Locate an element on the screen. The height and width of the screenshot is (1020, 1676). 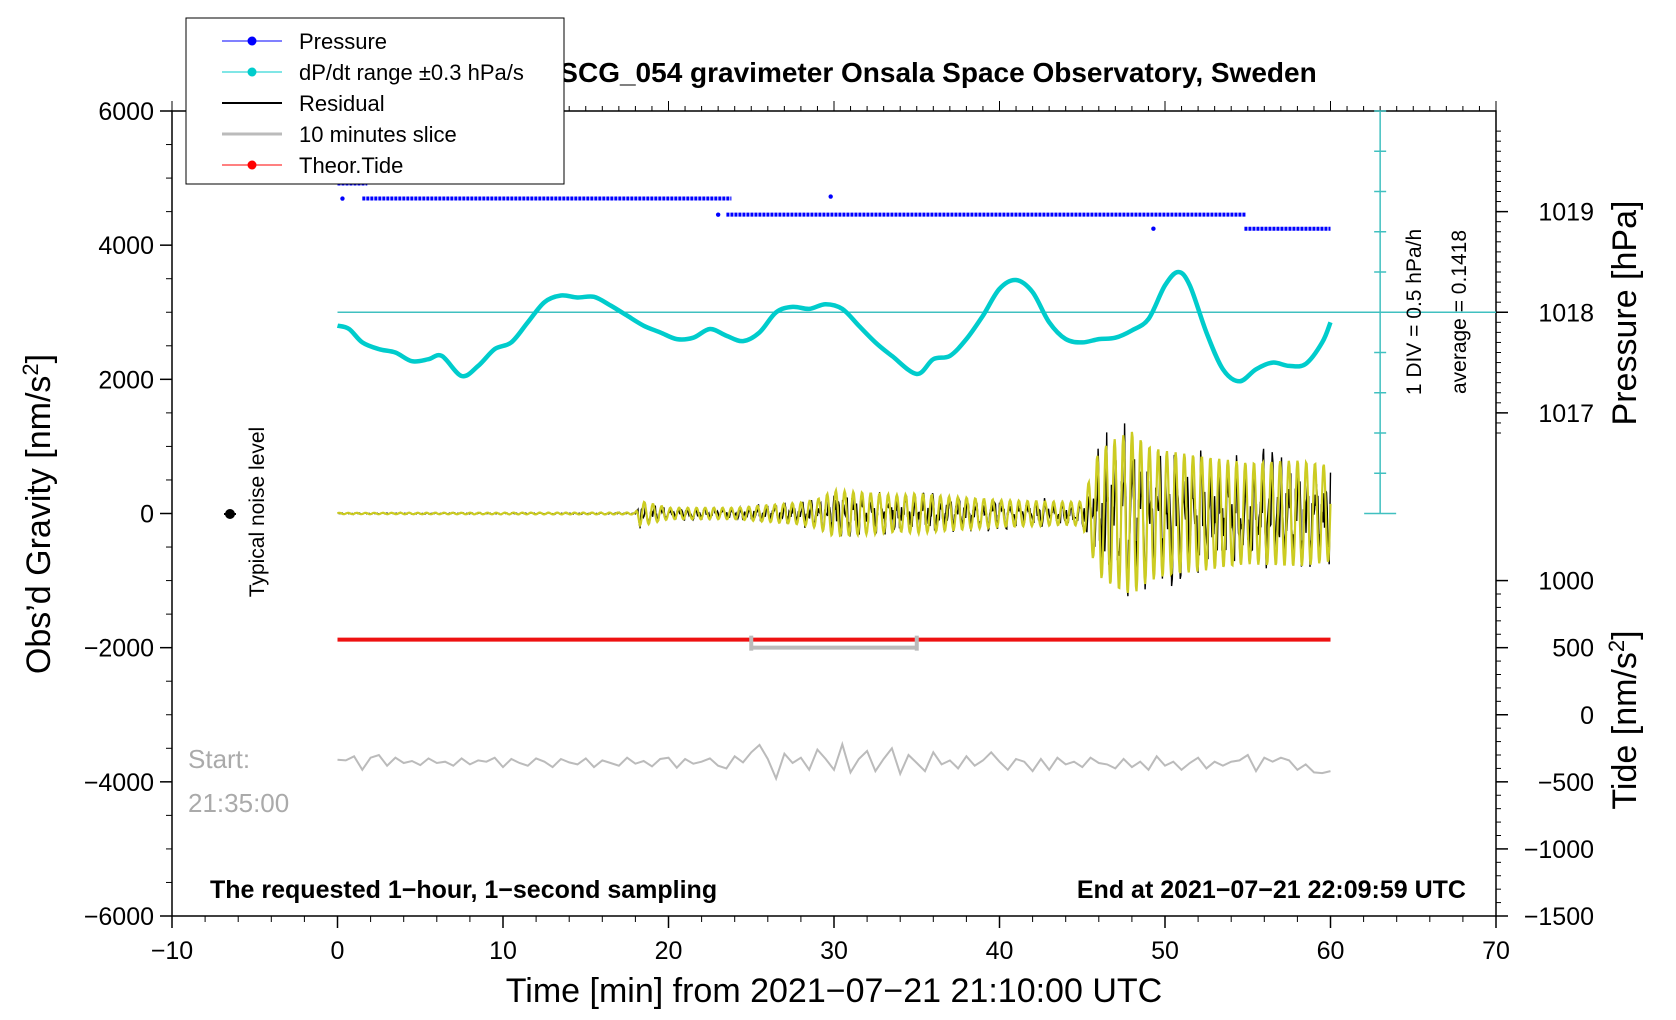
start-label: Start: is located at coordinates (219, 759).